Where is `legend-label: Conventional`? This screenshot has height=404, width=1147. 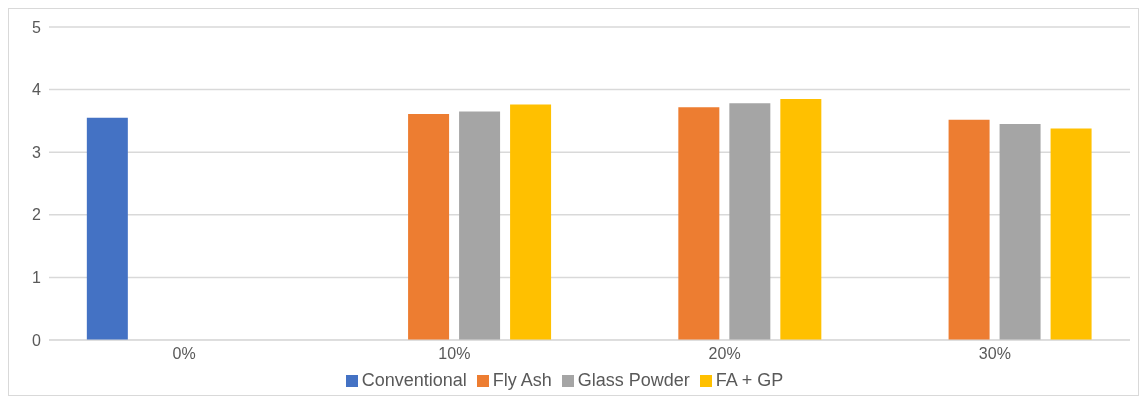
legend-label: Conventional is located at coordinates (414, 380).